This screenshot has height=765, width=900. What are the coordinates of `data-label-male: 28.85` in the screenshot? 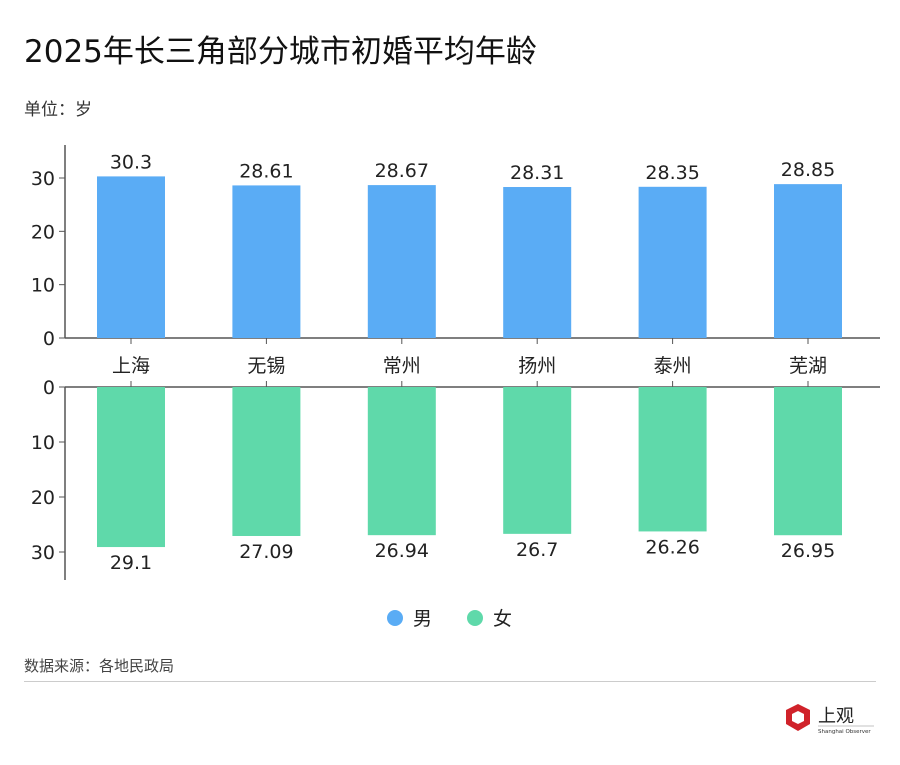 It's located at (808, 170).